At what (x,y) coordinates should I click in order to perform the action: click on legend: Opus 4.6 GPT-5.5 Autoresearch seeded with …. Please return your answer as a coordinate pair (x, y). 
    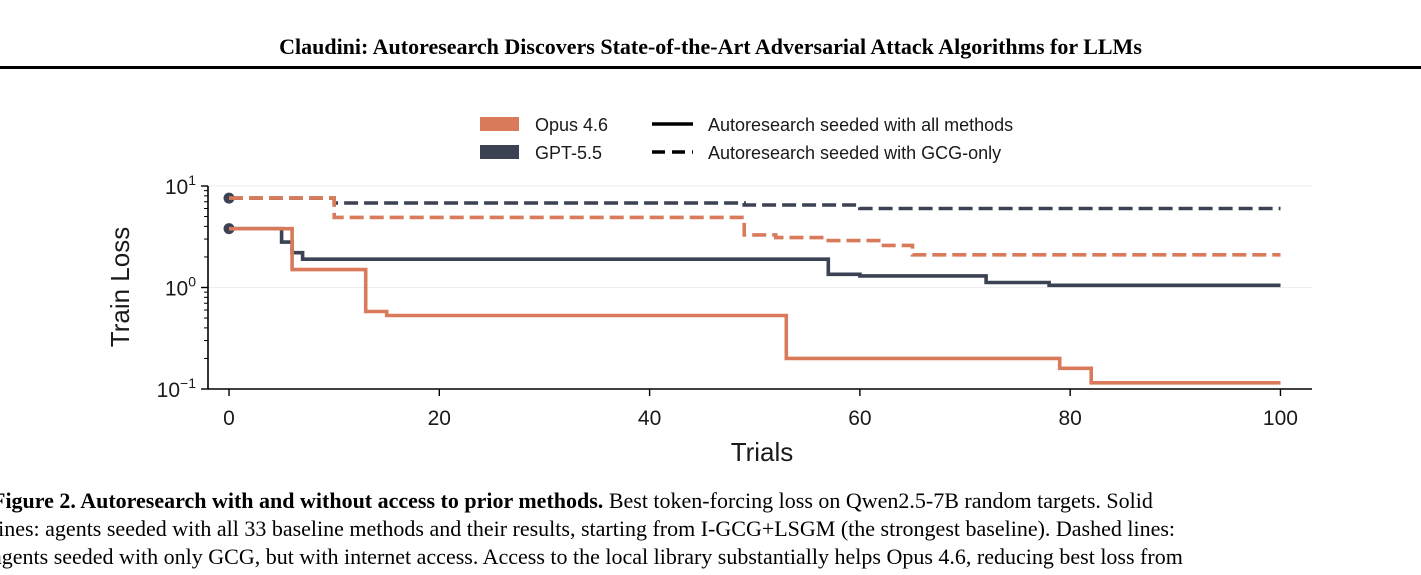
    Looking at the image, I should click on (746, 139).